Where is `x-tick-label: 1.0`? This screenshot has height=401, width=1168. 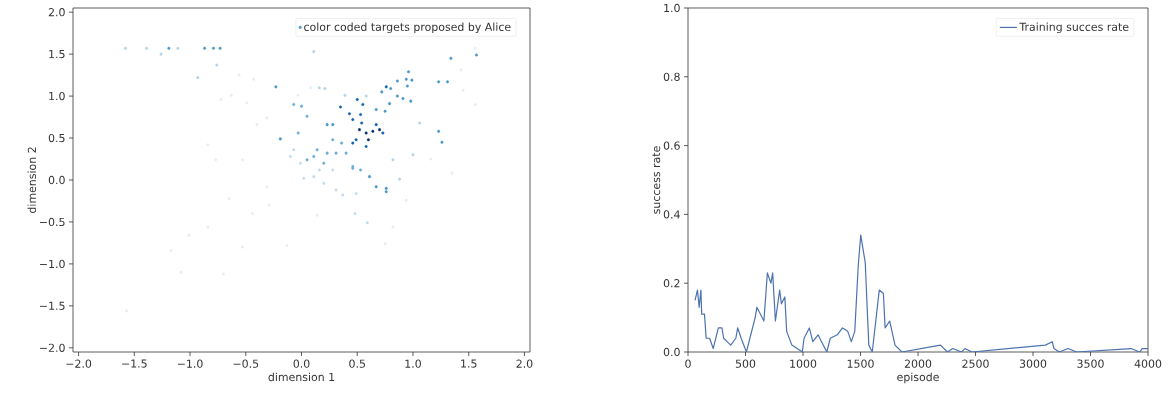
x-tick-label: 1.0 is located at coordinates (413, 363).